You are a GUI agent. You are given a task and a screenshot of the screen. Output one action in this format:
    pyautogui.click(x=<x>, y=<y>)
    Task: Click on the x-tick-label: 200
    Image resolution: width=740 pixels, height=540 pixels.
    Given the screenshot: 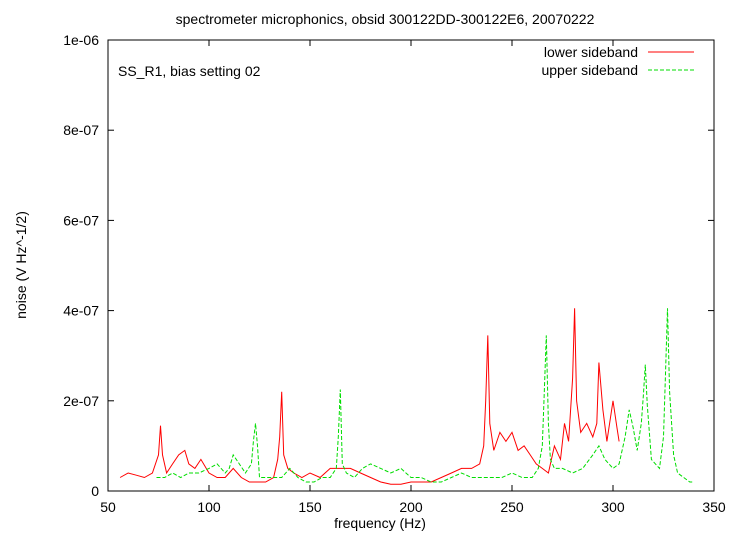 What is the action you would take?
    pyautogui.click(x=411, y=507)
    